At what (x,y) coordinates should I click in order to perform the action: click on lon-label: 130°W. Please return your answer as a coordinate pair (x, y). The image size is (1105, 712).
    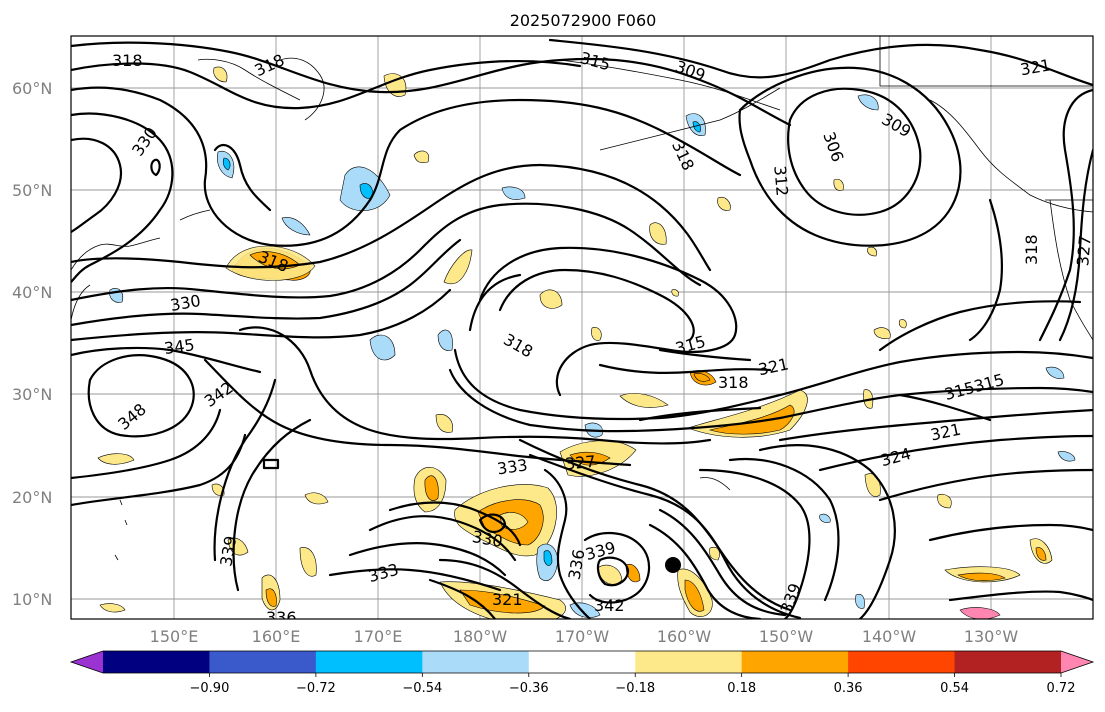
    Looking at the image, I should click on (991, 636).